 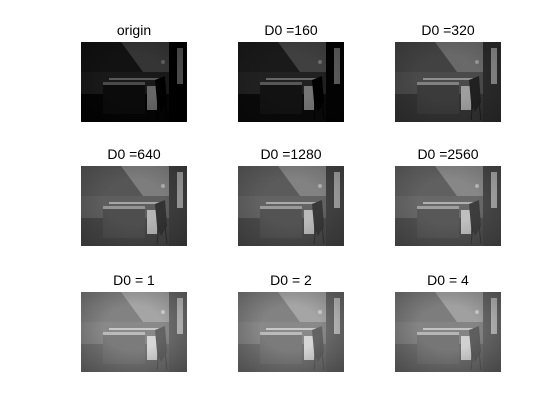 What do you see at coordinates (448, 30) in the screenshot?
I see `panel-title: D0 =320` at bounding box center [448, 30].